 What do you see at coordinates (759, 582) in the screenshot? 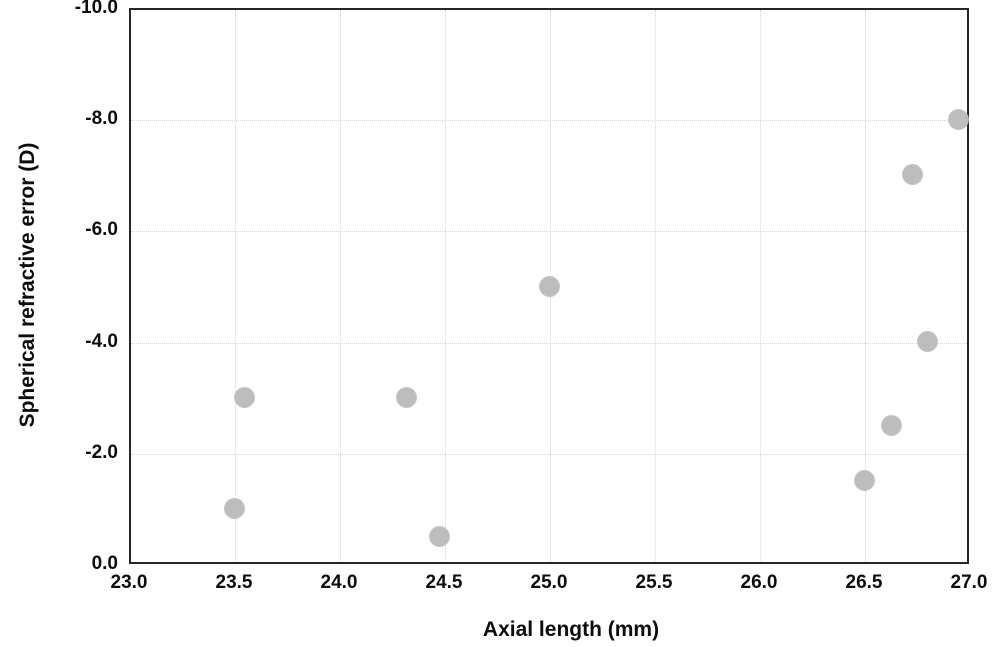
I see `x-tick-label: 26.0` at bounding box center [759, 582].